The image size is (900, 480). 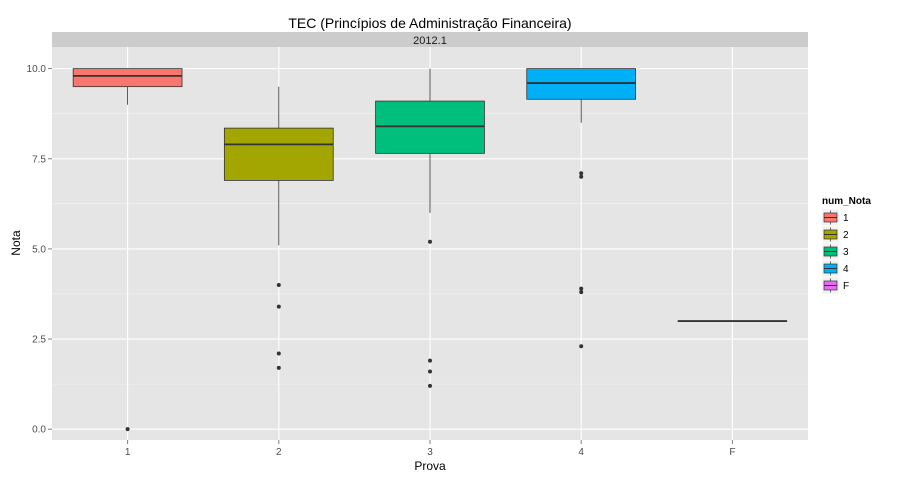 What do you see at coordinates (279, 452) in the screenshot?
I see `x-tick-label: 2` at bounding box center [279, 452].